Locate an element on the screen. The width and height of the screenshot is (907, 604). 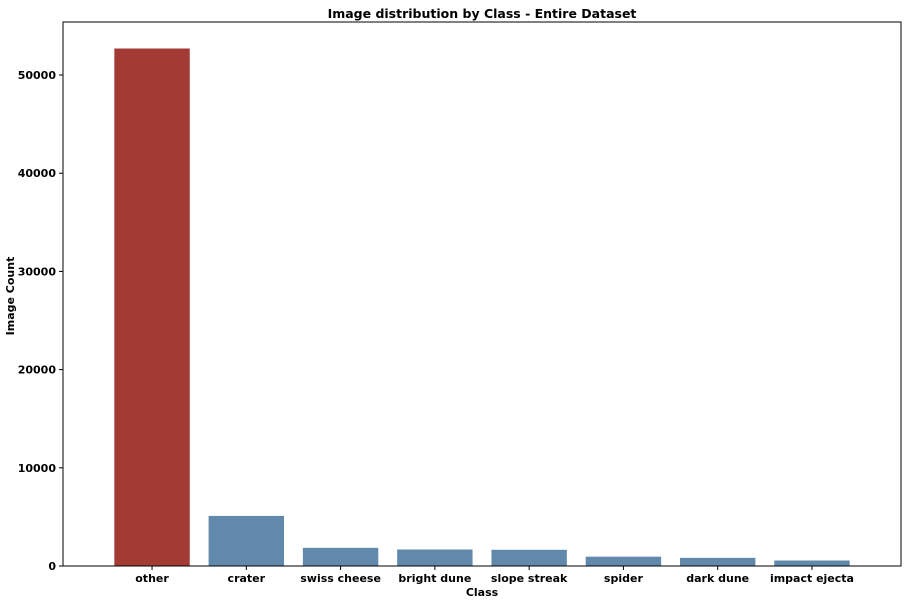
x-tick-label: dark dune is located at coordinates (717, 578).